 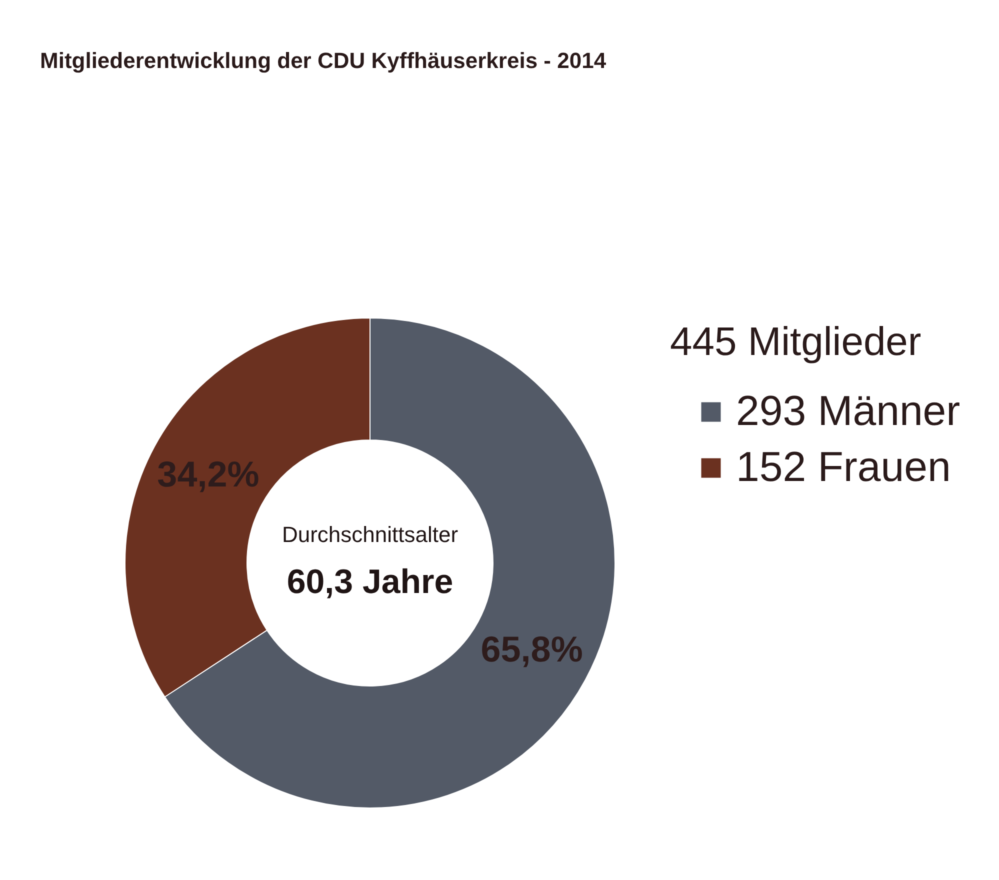 I want to click on text: 60,3 Jahre, so click(x=370, y=582).